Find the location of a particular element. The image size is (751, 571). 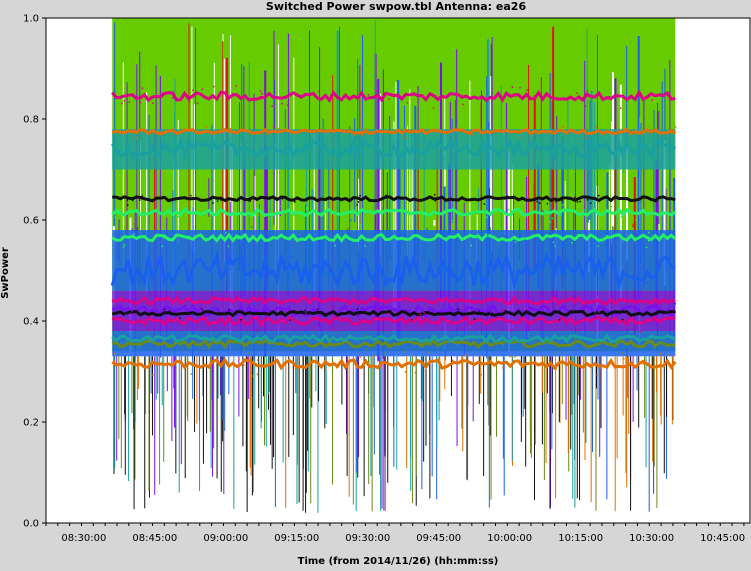

x-tick-label: 10:00:00 is located at coordinates (509, 538).